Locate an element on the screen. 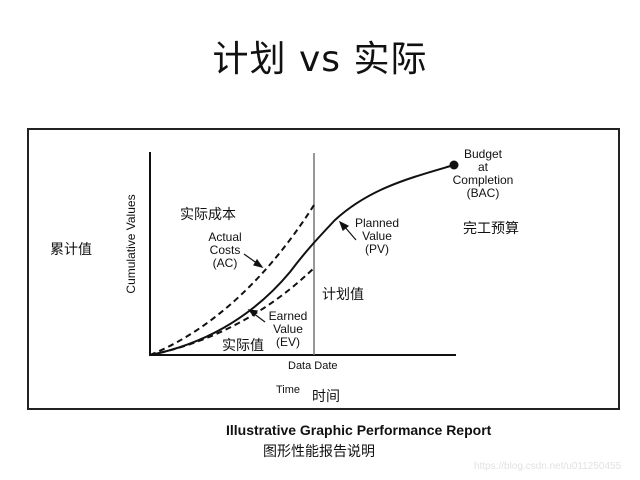 This screenshot has width=640, height=480. earned-value-label-cn: 实际值 is located at coordinates (243, 346).